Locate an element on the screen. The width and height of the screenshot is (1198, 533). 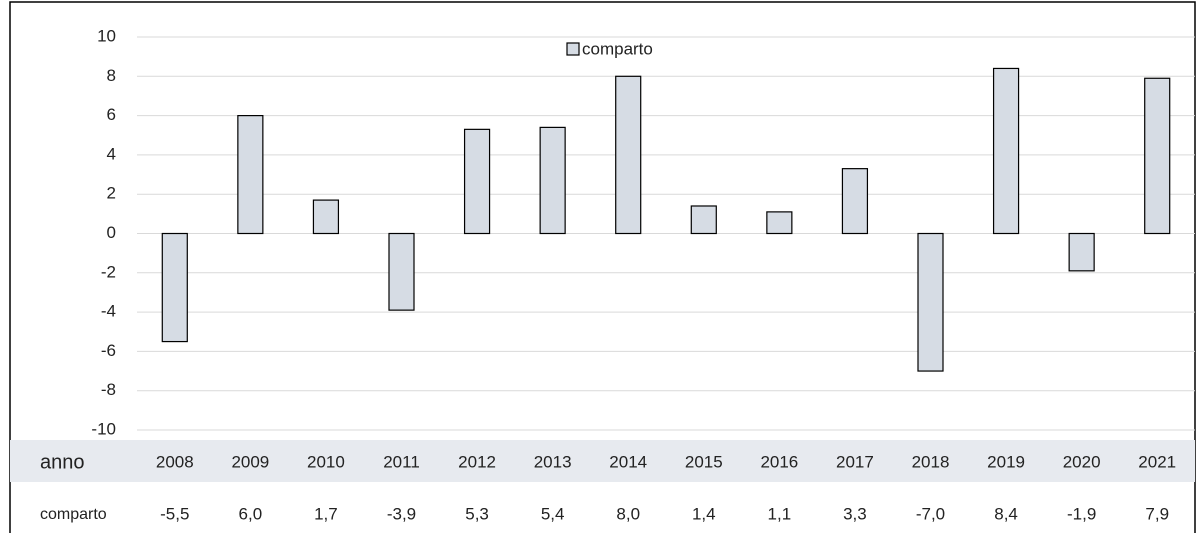
legend-label: comparto is located at coordinates (617, 48).